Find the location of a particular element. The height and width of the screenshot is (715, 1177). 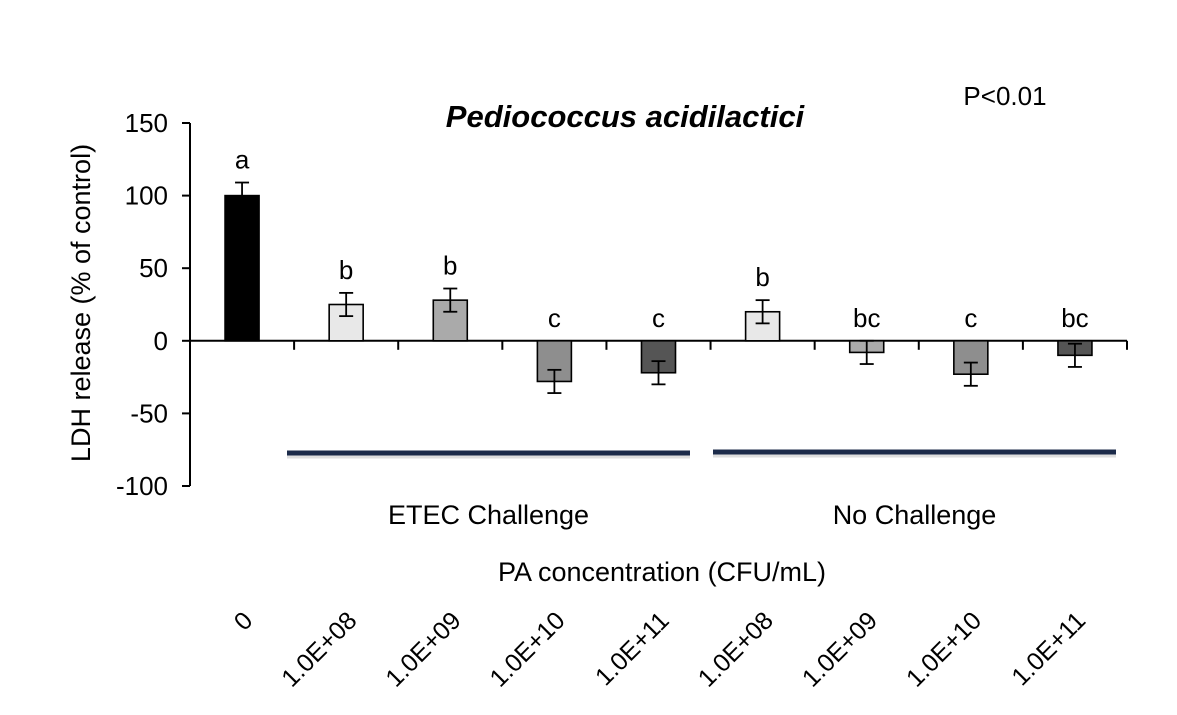

y-tick-label: -100 is located at coordinates (142, 486).